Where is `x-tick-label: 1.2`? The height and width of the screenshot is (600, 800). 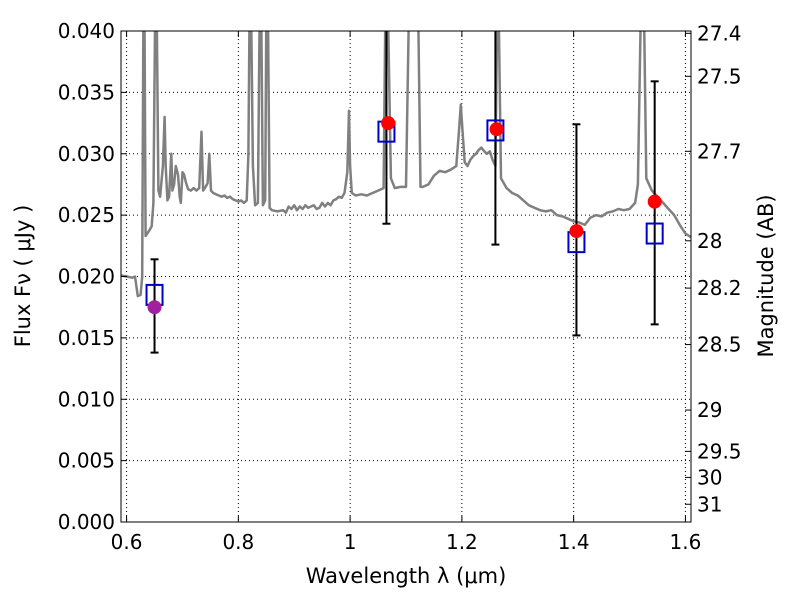 x-tick-label: 1.2 is located at coordinates (462, 542).